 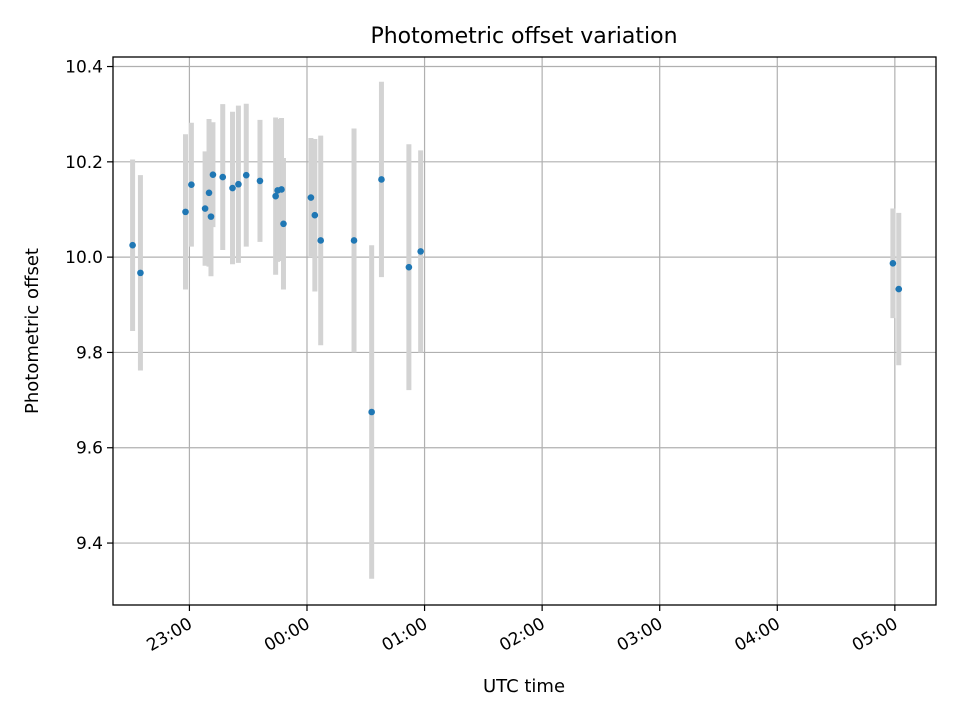 I want to click on y-tick-label: 9.8, so click(x=89, y=353).